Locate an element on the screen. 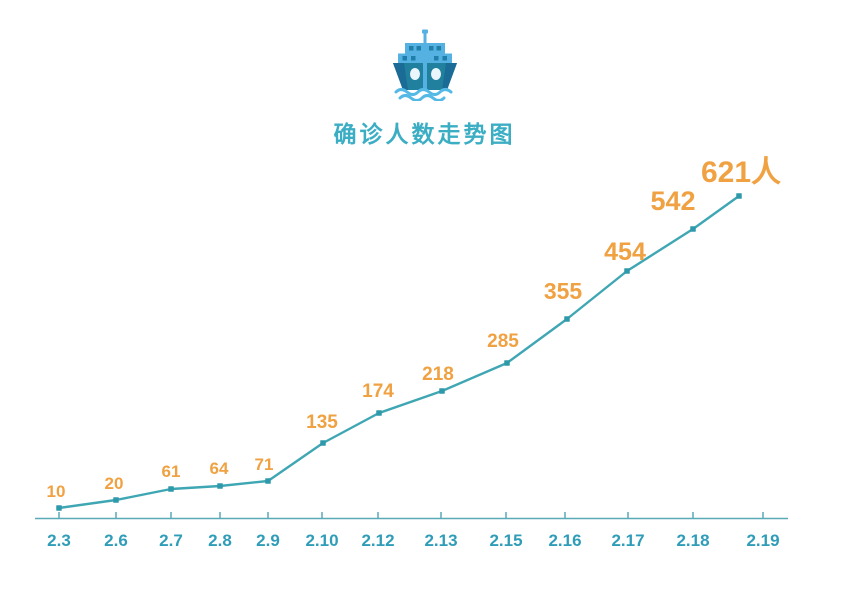 This screenshot has width=849, height=600. data-point-label: 71 is located at coordinates (264, 464).